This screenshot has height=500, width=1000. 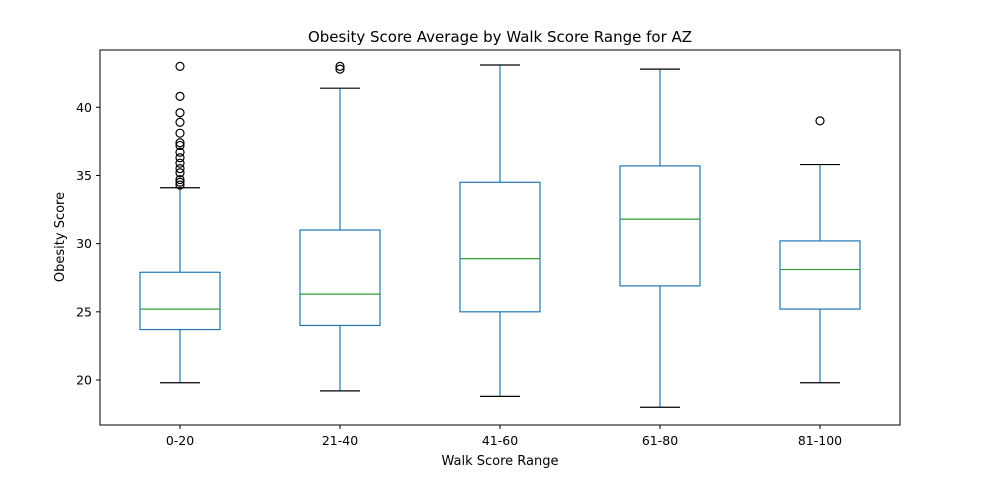 What do you see at coordinates (84, 380) in the screenshot?
I see `y-tick-label: 20` at bounding box center [84, 380].